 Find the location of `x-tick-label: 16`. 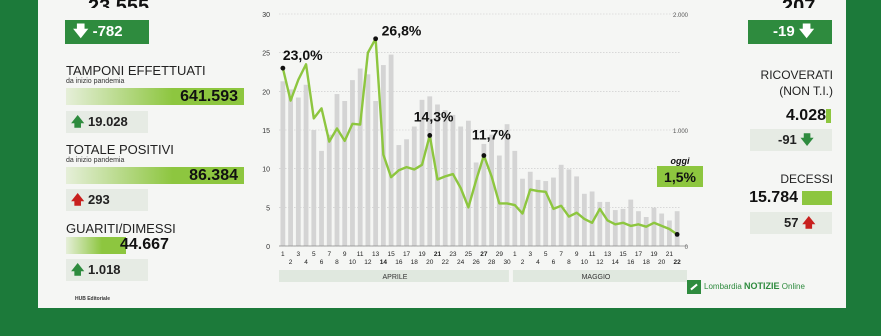

x-tick-label: 16 is located at coordinates (631, 262).